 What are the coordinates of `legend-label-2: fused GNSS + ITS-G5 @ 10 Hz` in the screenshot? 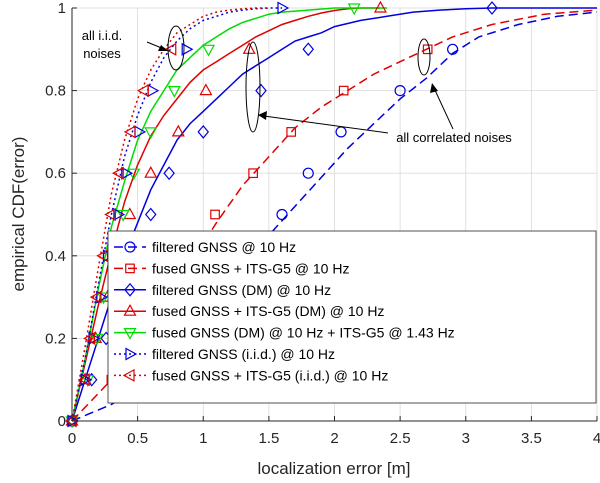 It's located at (250, 268).